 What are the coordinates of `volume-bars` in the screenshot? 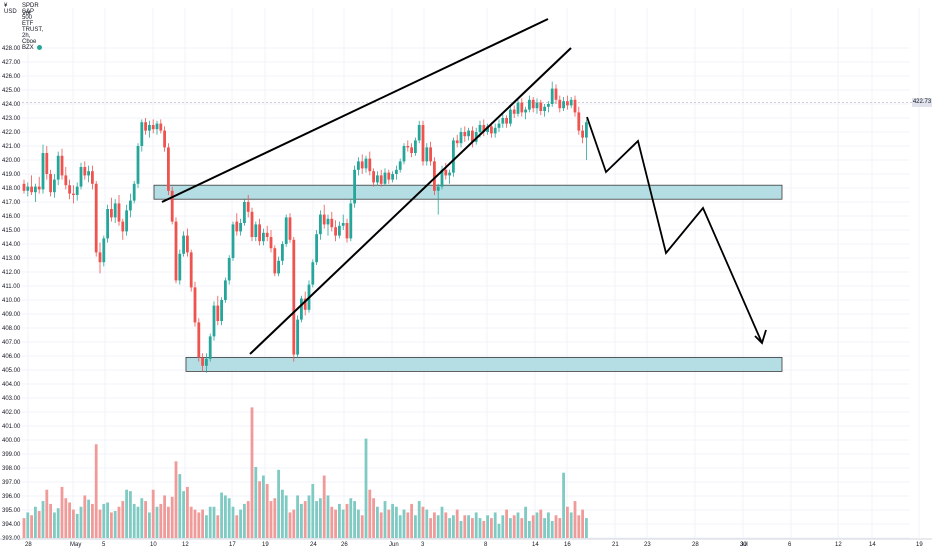 It's located at (305, 472).